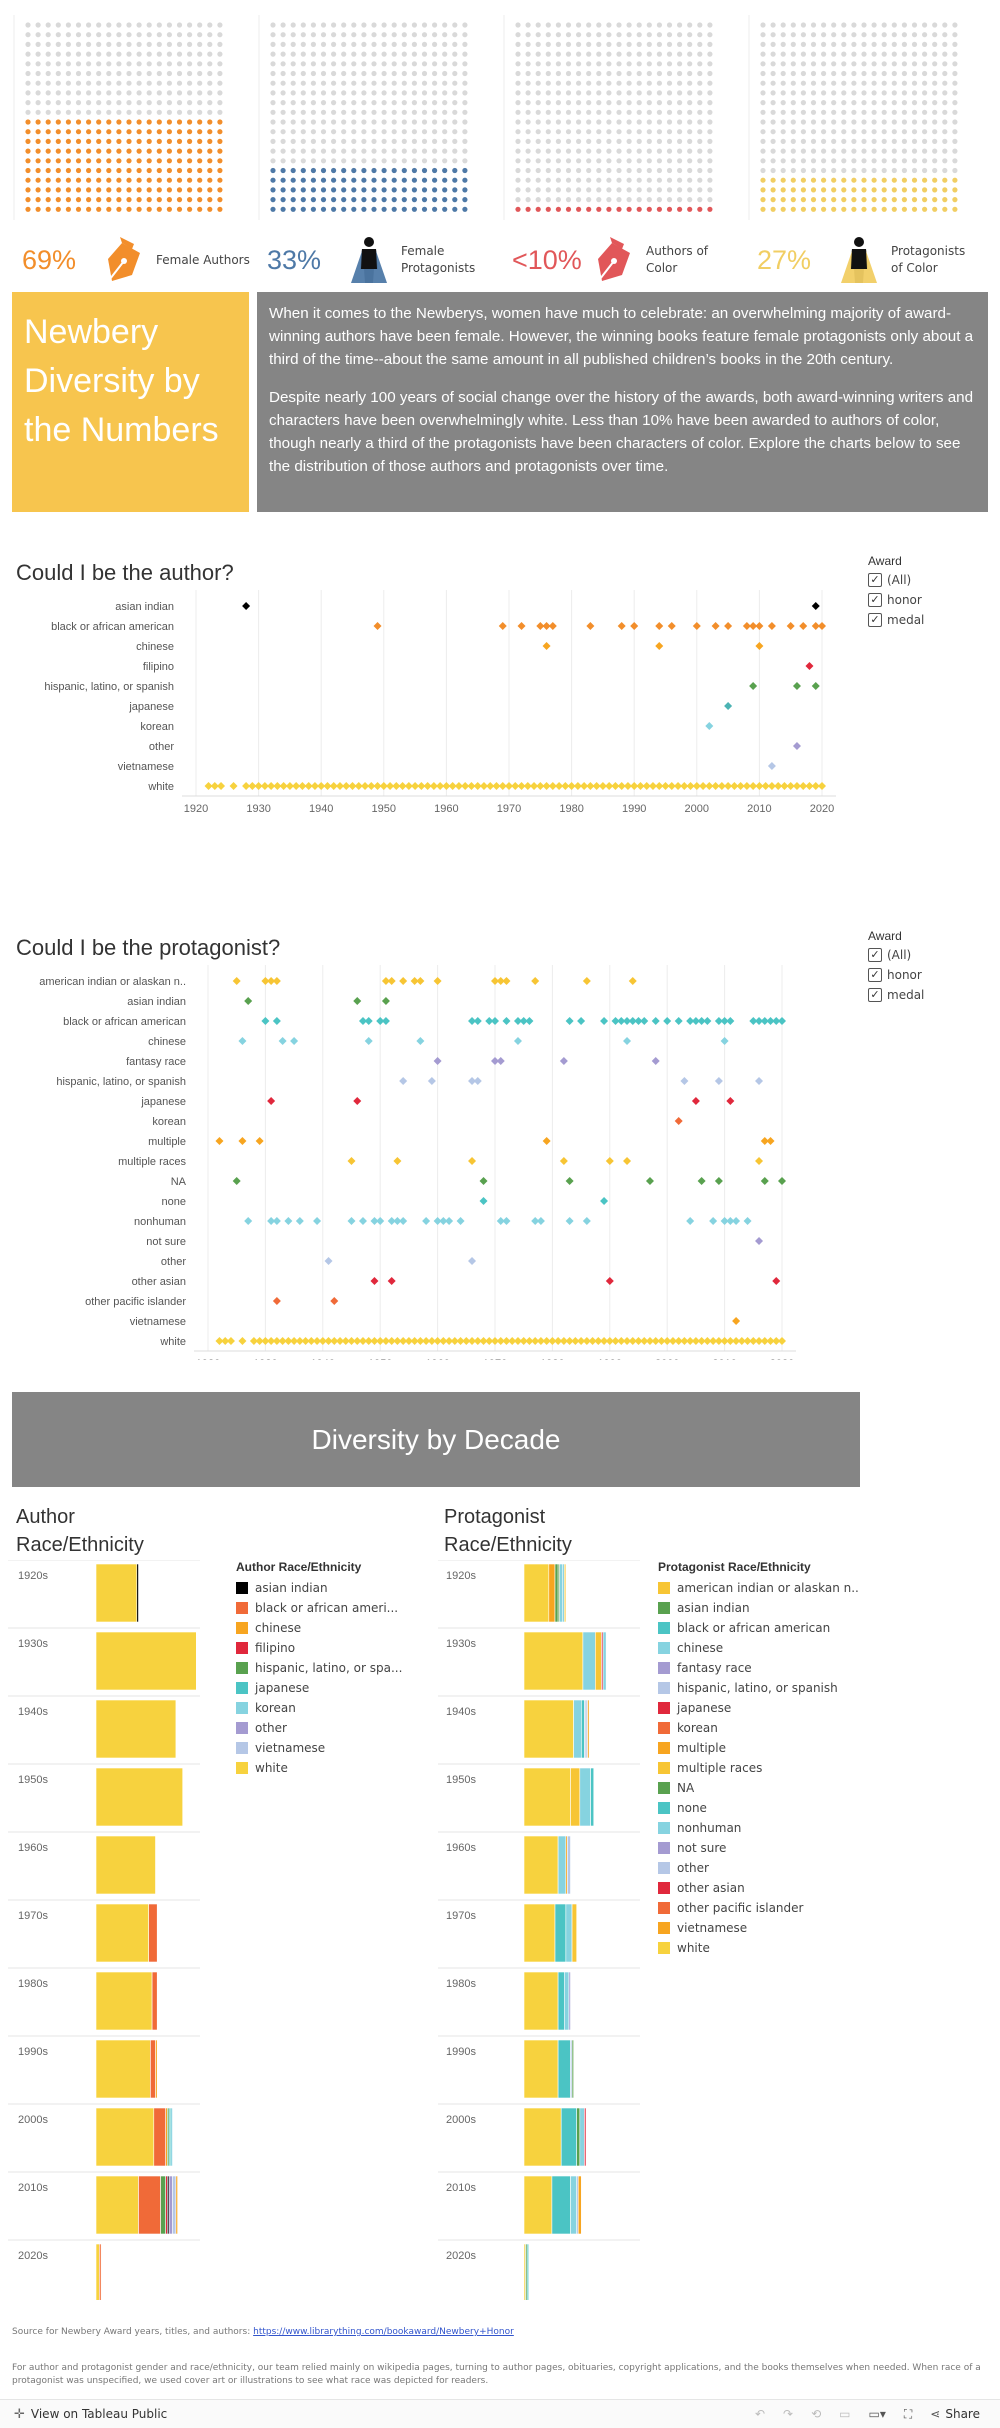 The width and height of the screenshot is (1000, 2428). What do you see at coordinates (572, 2069) in the screenshot?
I see `bar-segment` at bounding box center [572, 2069].